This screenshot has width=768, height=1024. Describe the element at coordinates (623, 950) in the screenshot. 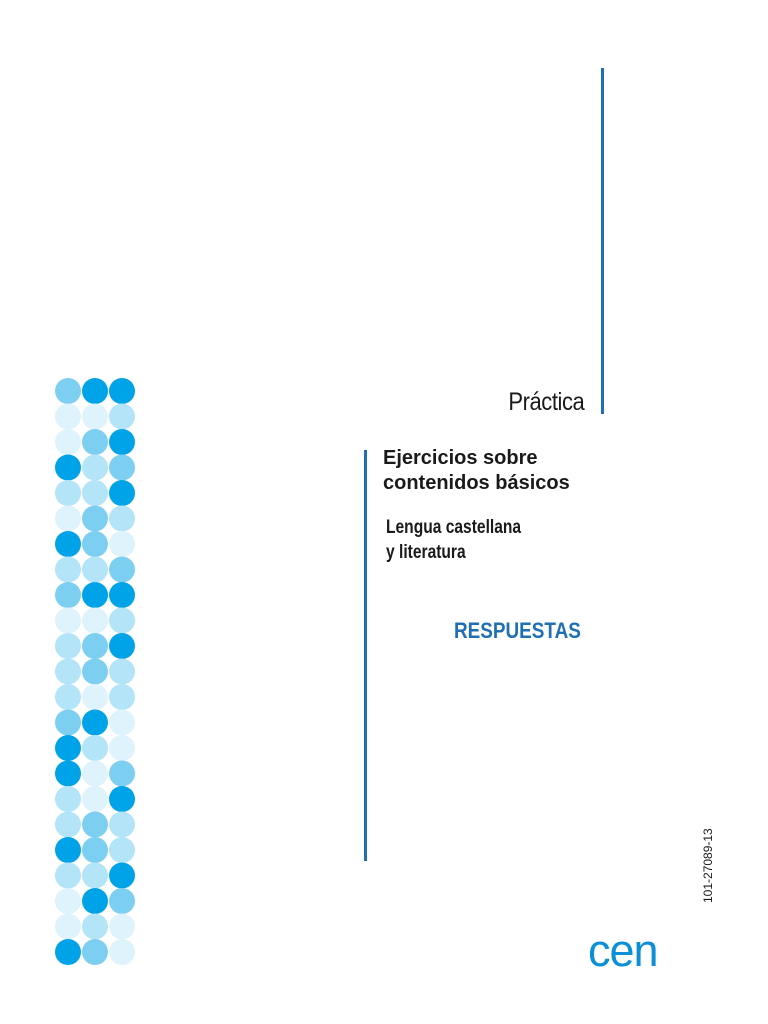

I see `publisher-logo: cen` at that location.